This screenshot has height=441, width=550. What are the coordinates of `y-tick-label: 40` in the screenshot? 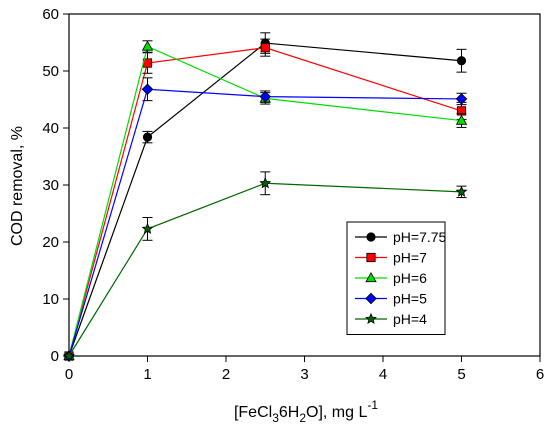 It's located at (50, 128).